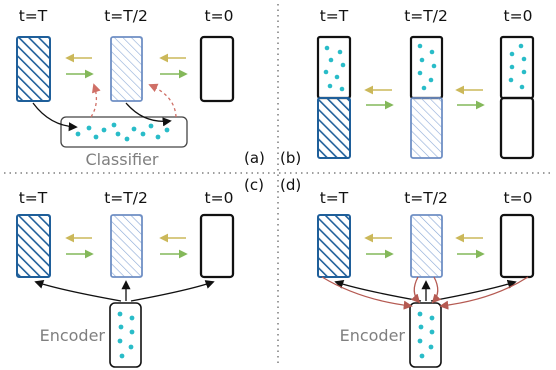 Image resolution: width=556 pixels, height=370 pixels. Describe the element at coordinates (290, 185) in the screenshot. I see `panel-label-d: (d)` at that location.